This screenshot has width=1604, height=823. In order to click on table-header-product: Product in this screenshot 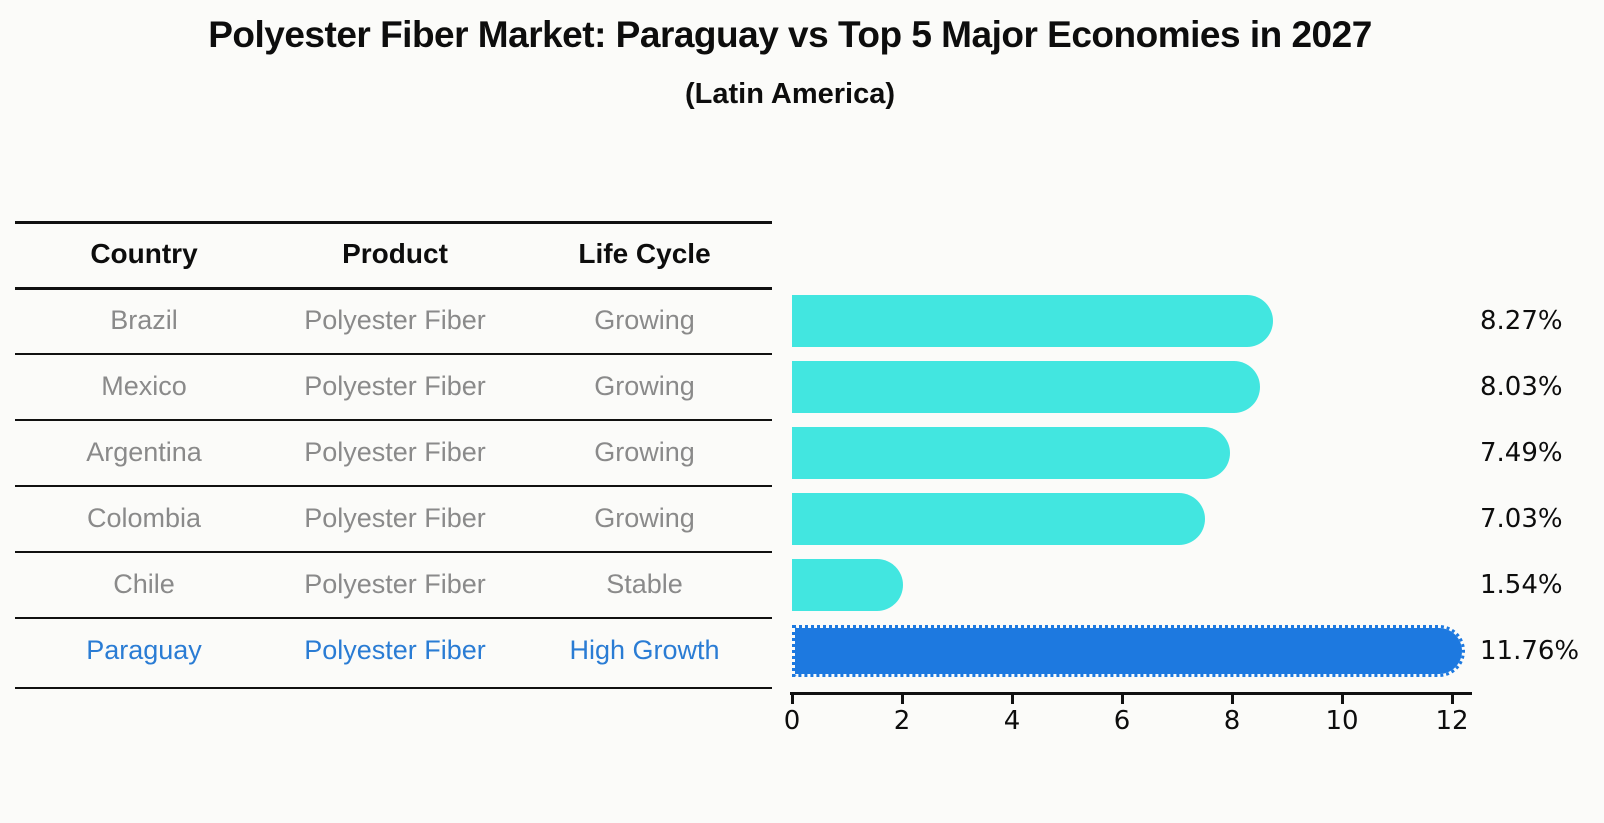, I will do `click(395, 253)`.